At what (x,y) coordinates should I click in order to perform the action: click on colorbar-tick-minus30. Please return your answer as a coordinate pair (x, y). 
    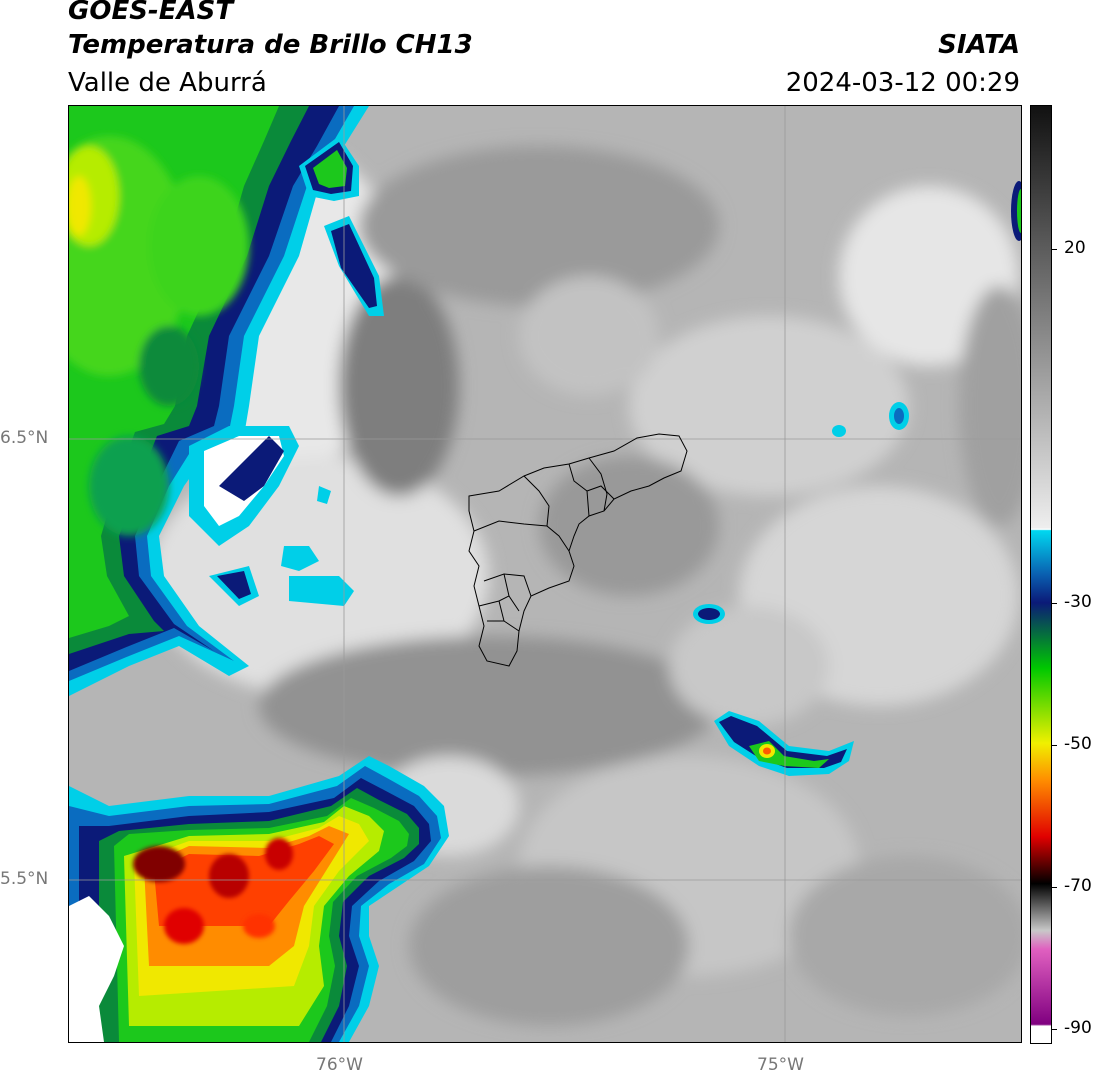
    Looking at the image, I should click on (1054, 603).